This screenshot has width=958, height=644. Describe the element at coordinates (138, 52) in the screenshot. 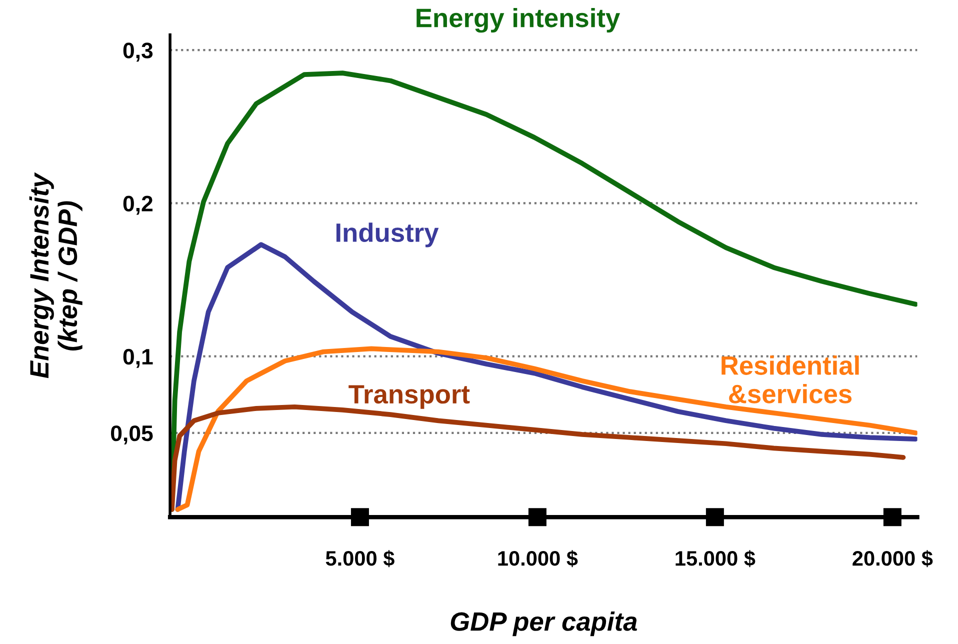

I see `y-tick-label: 0,3` at that location.